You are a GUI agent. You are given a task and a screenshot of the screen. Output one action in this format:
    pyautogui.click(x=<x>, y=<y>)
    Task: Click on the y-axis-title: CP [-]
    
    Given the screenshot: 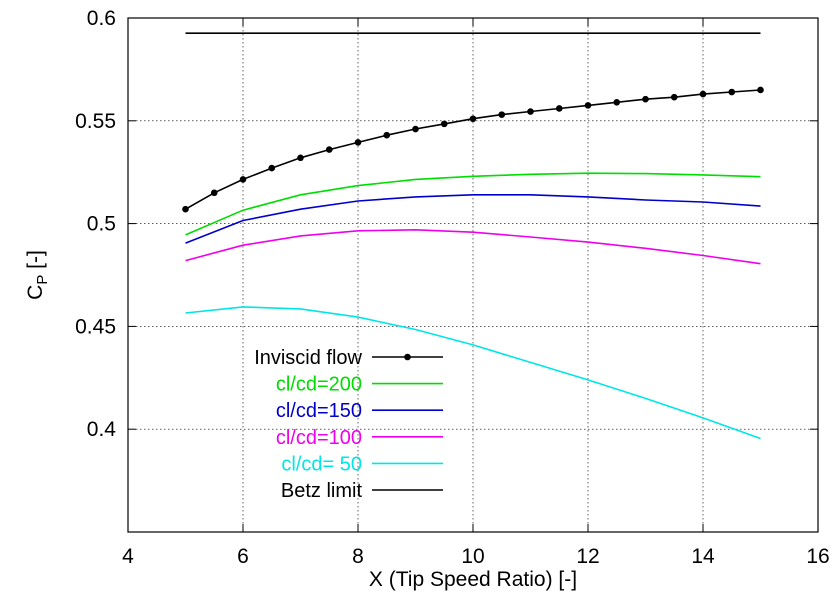 What is the action you would take?
    pyautogui.click(x=37, y=275)
    